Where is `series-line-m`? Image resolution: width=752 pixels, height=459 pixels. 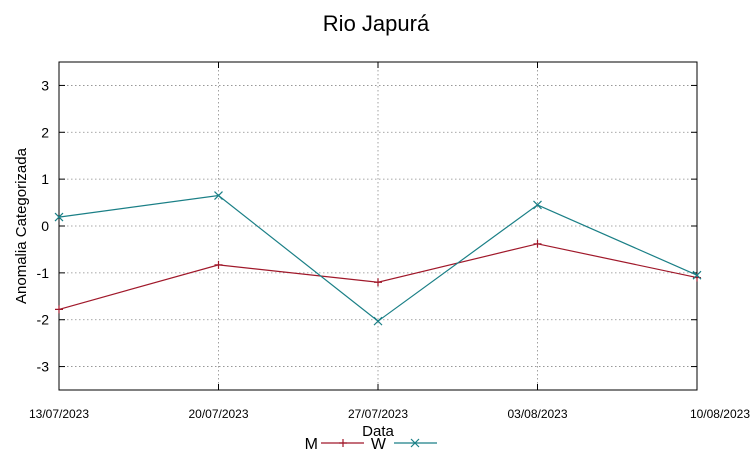
series-line-m is located at coordinates (378, 276).